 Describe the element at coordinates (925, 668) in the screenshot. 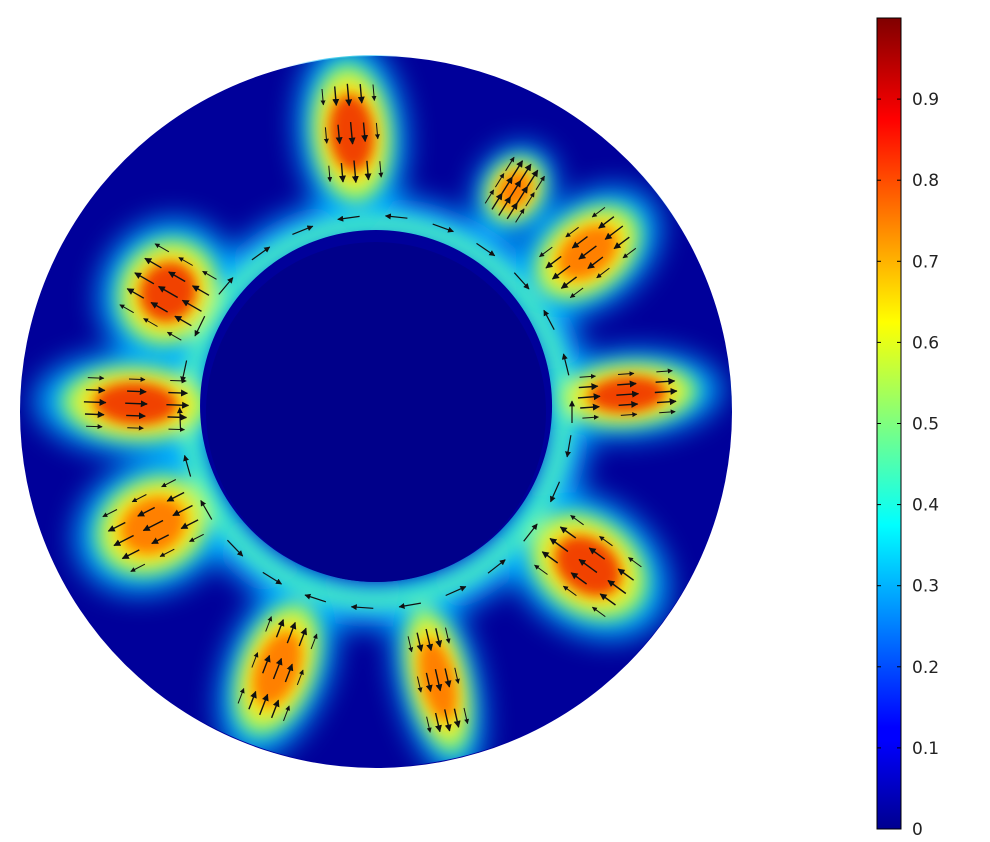

I see `colorbar-tick-label: 0.2` at that location.